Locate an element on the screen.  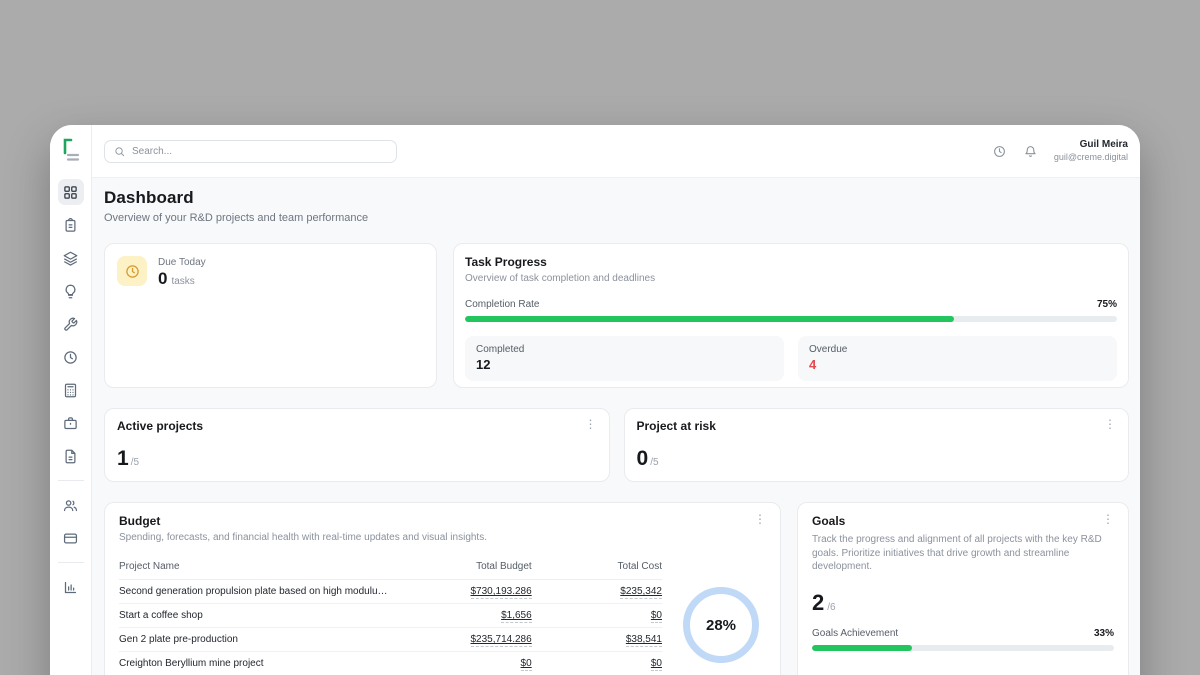
col-project-name: Project Name is located at coordinates (260, 568).